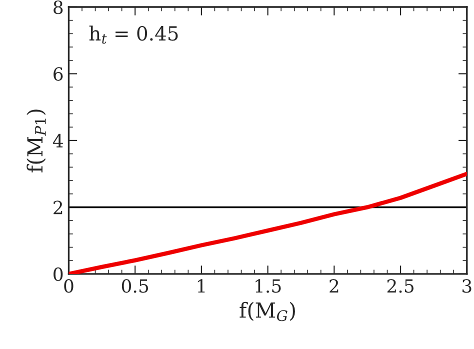 This screenshot has width=474, height=349. Describe the element at coordinates (201, 286) in the screenshot. I see `x-tick-label: 1` at that location.